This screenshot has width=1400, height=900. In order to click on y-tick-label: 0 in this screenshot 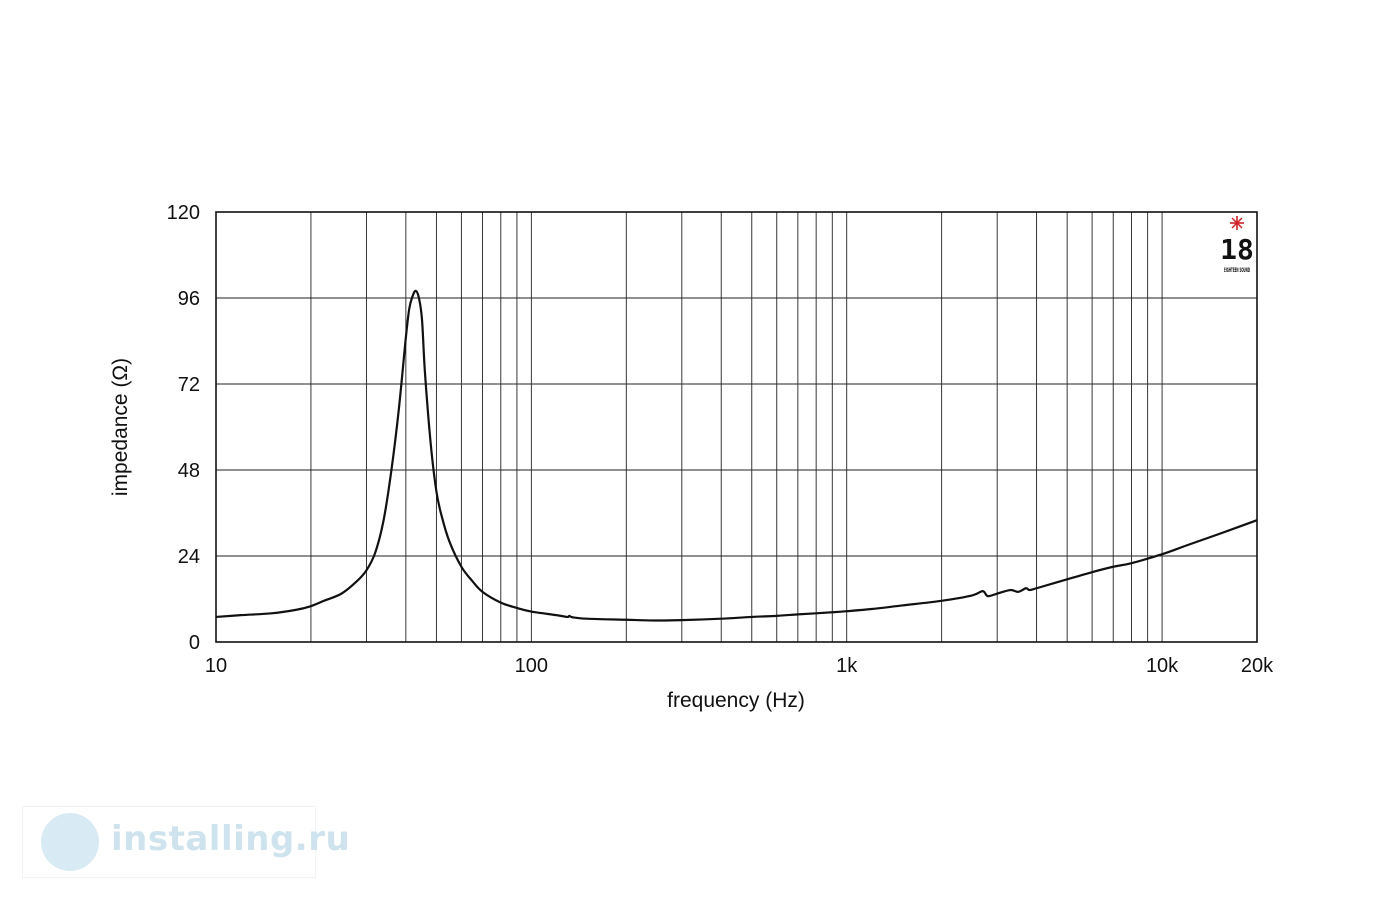, I will do `click(194, 643)`.